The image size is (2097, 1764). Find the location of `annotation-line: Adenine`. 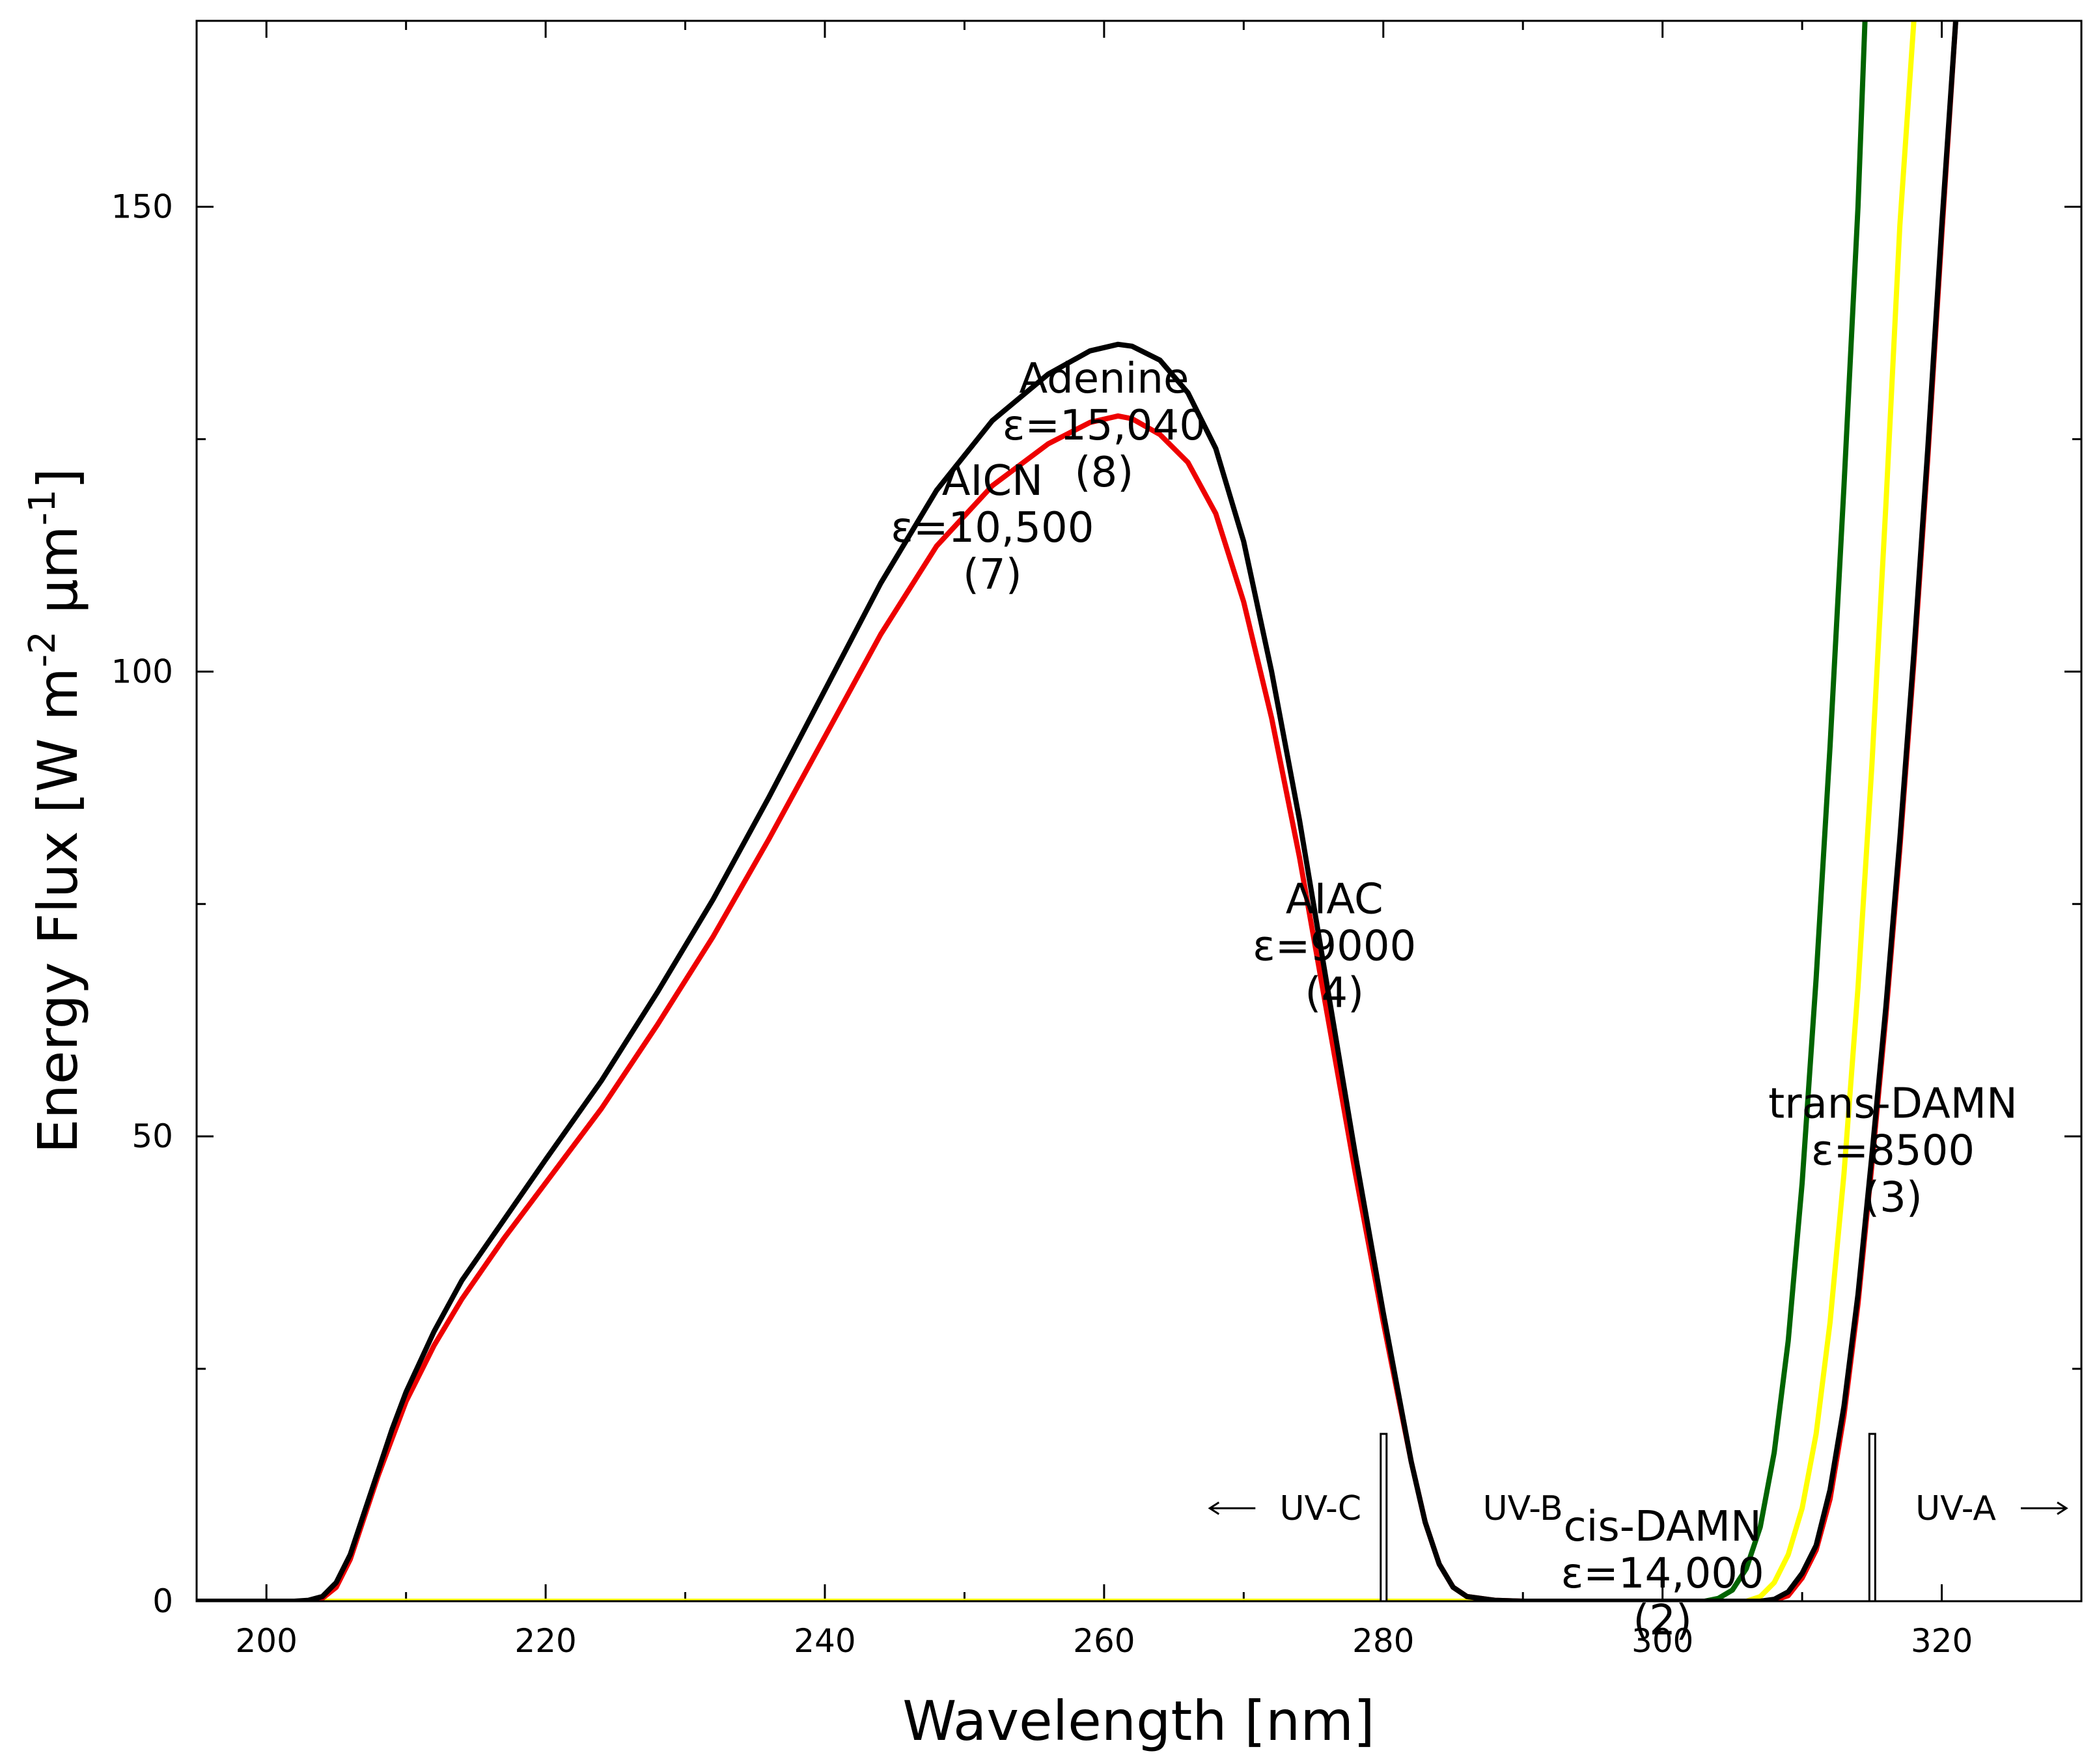

annotation-line: Adenine is located at coordinates (1104, 379).